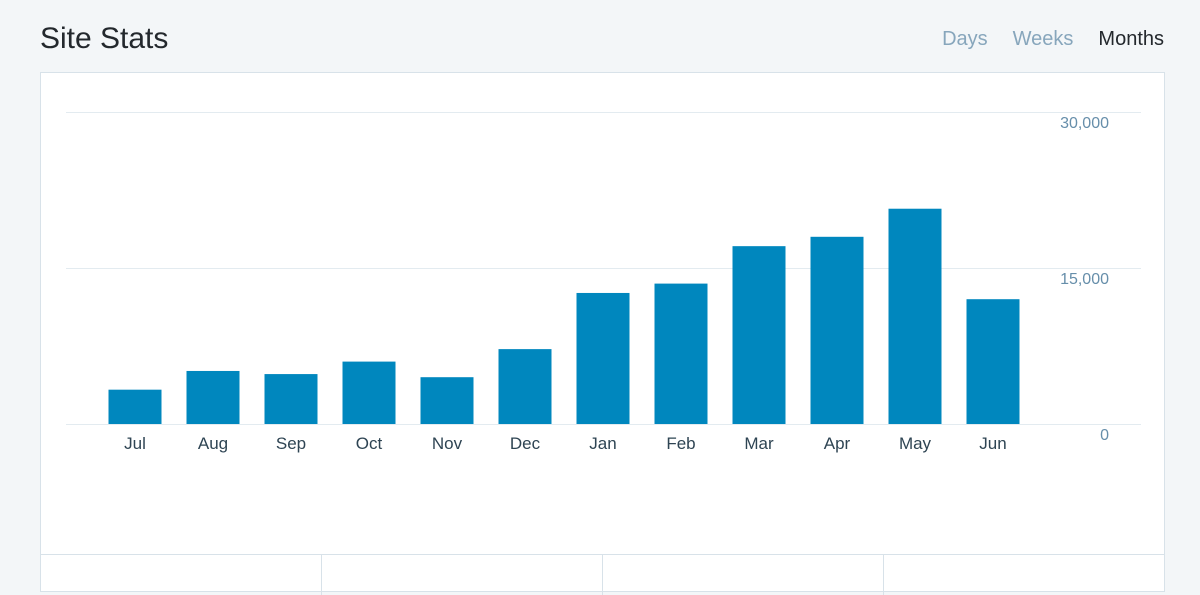 The width and height of the screenshot is (1200, 595). I want to click on x-tick-label: Aug, so click(213, 443).